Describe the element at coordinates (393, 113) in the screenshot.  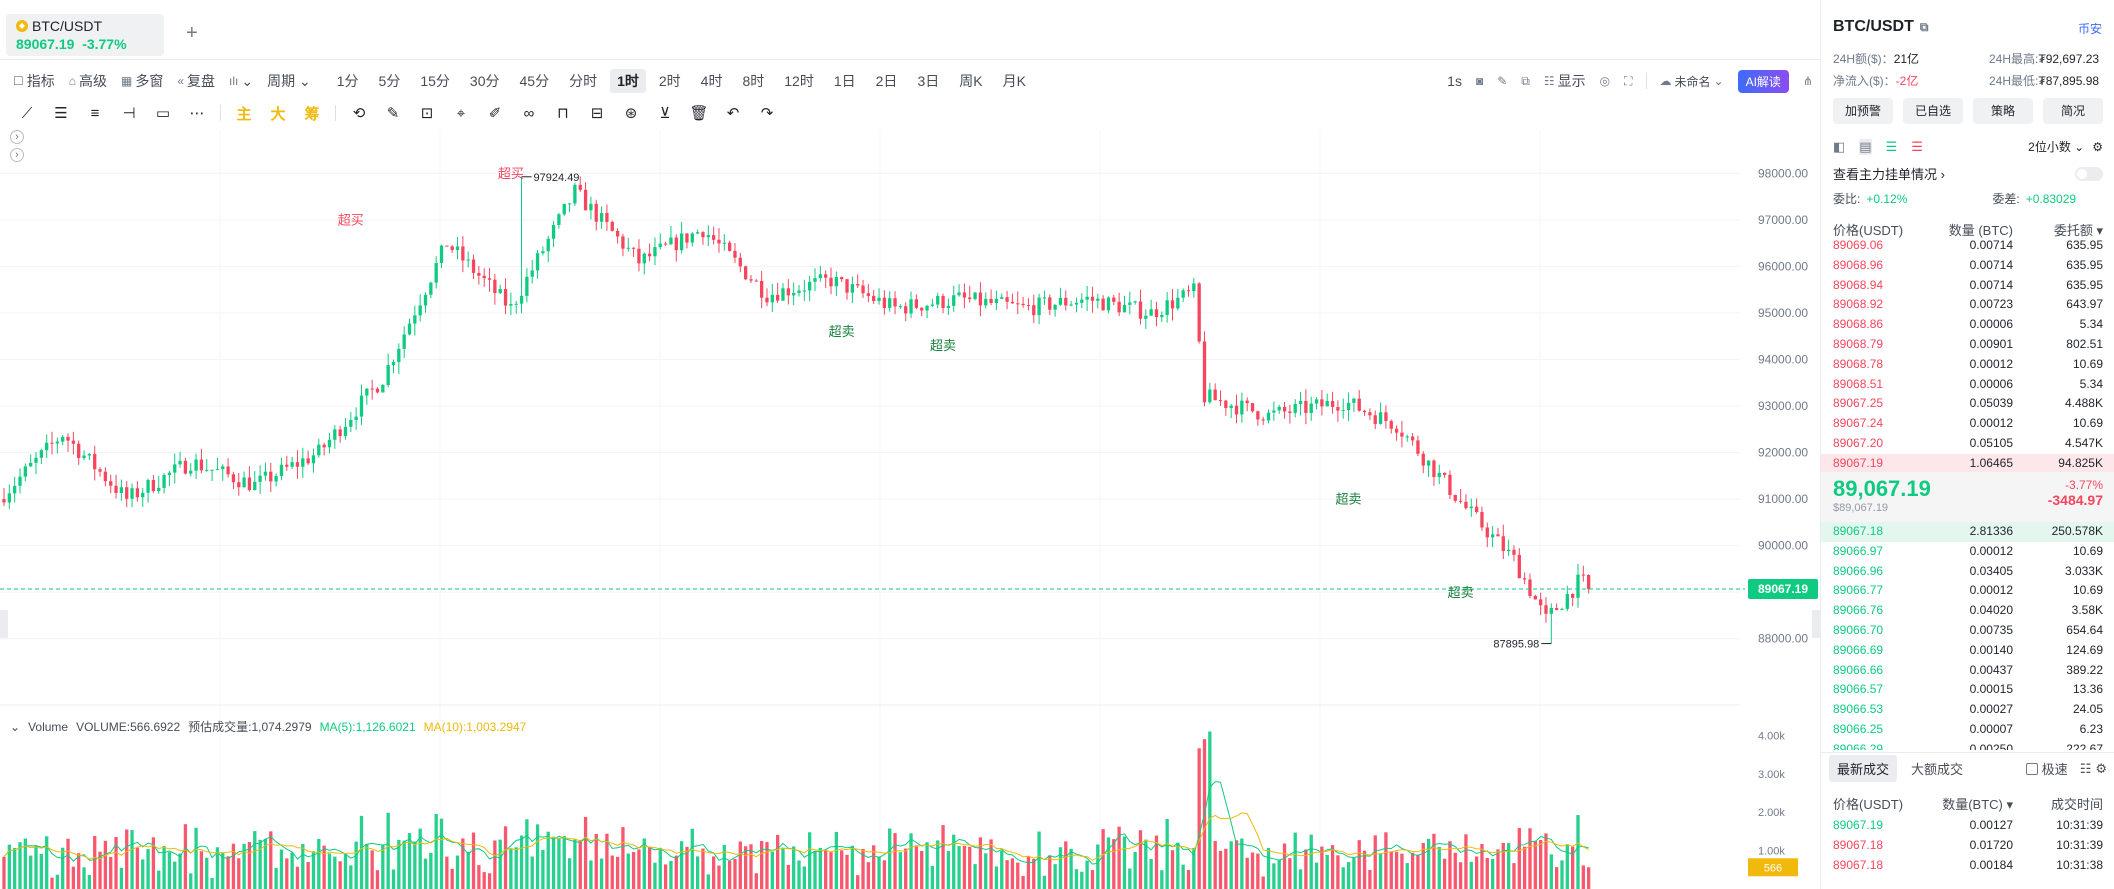
I see `drawing-tool-10: ✎` at that location.